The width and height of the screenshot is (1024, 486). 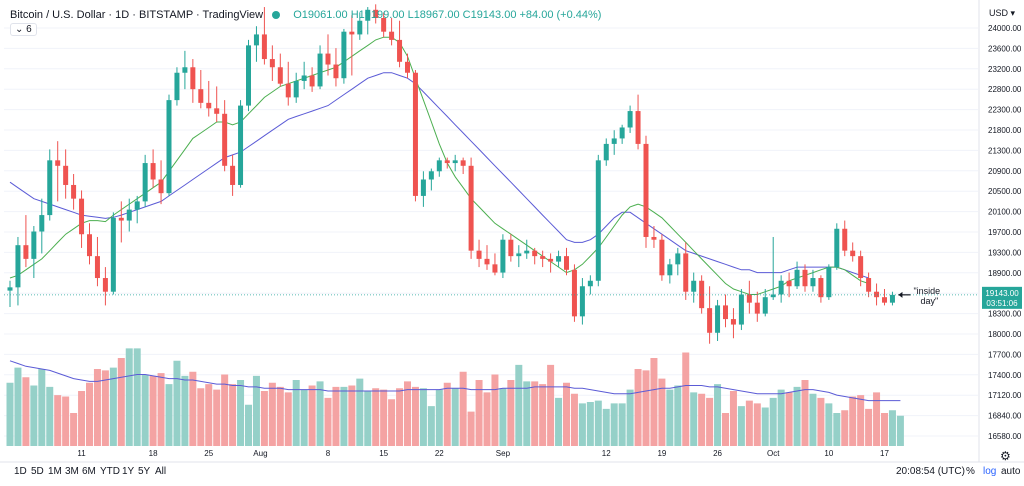 I want to click on gear-icon: ⚙, so click(x=1005, y=456).